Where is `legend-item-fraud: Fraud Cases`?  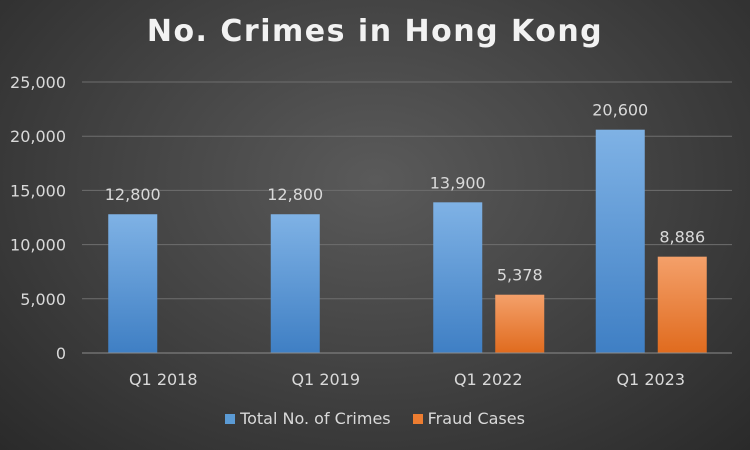 legend-item-fraud: Fraud Cases is located at coordinates (468, 418).